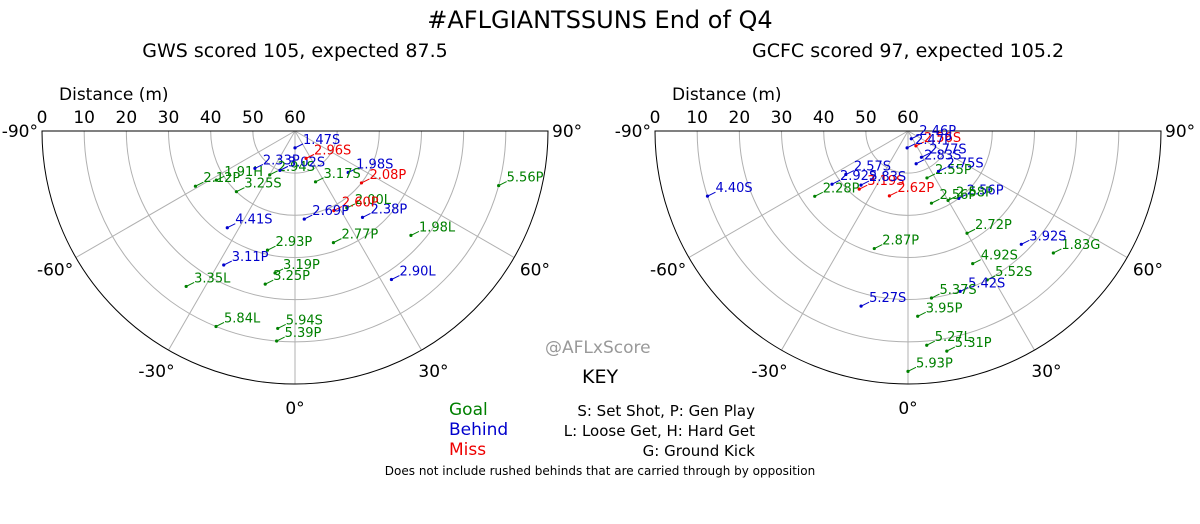 This screenshot has width=1200, height=524. Describe the element at coordinates (600, 377) in the screenshot. I see `key-title: KEY` at that location.